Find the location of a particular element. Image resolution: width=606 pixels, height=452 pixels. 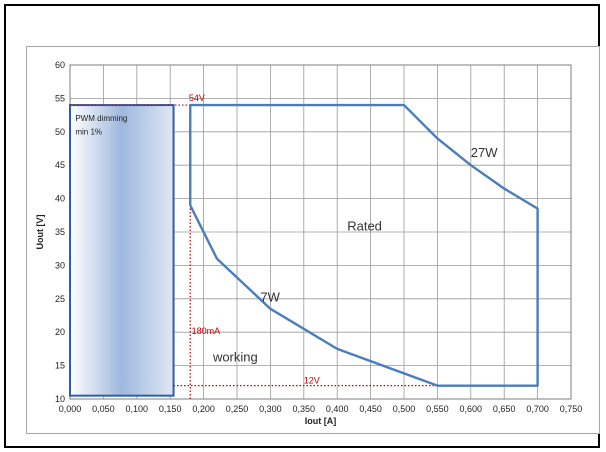

y-tick-label: 35 is located at coordinates (60, 232).